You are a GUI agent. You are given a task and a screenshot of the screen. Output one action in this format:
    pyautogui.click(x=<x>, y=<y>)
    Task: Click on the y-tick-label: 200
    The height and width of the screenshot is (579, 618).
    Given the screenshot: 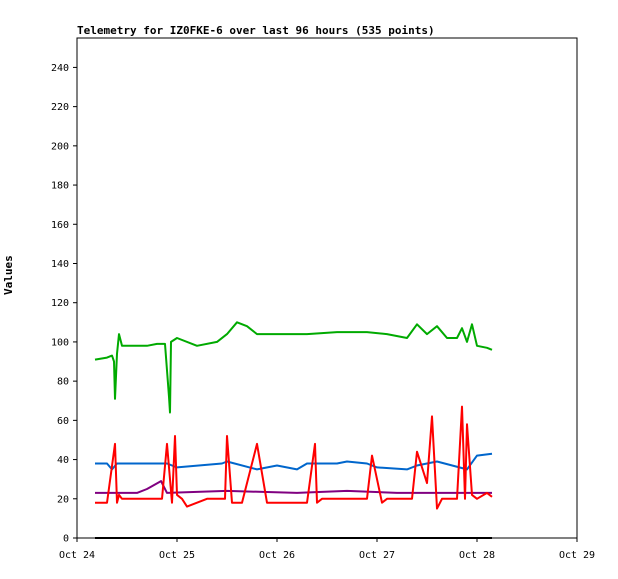 What is the action you would take?
    pyautogui.click(x=60, y=146)
    